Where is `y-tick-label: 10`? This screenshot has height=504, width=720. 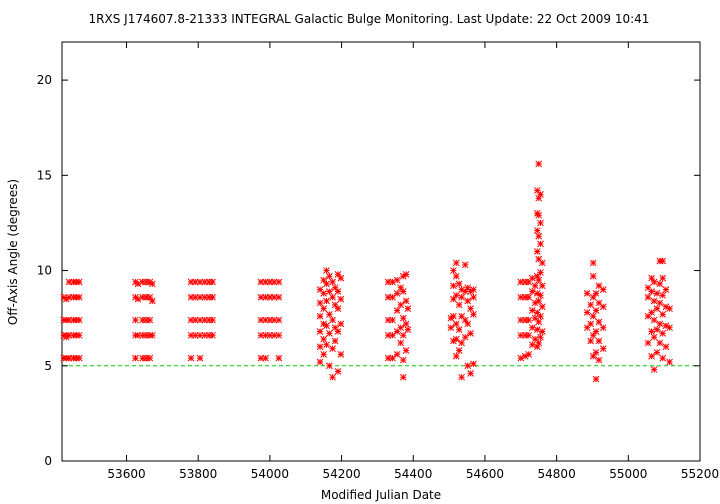
y-tick-label: 10 is located at coordinates (44, 271).